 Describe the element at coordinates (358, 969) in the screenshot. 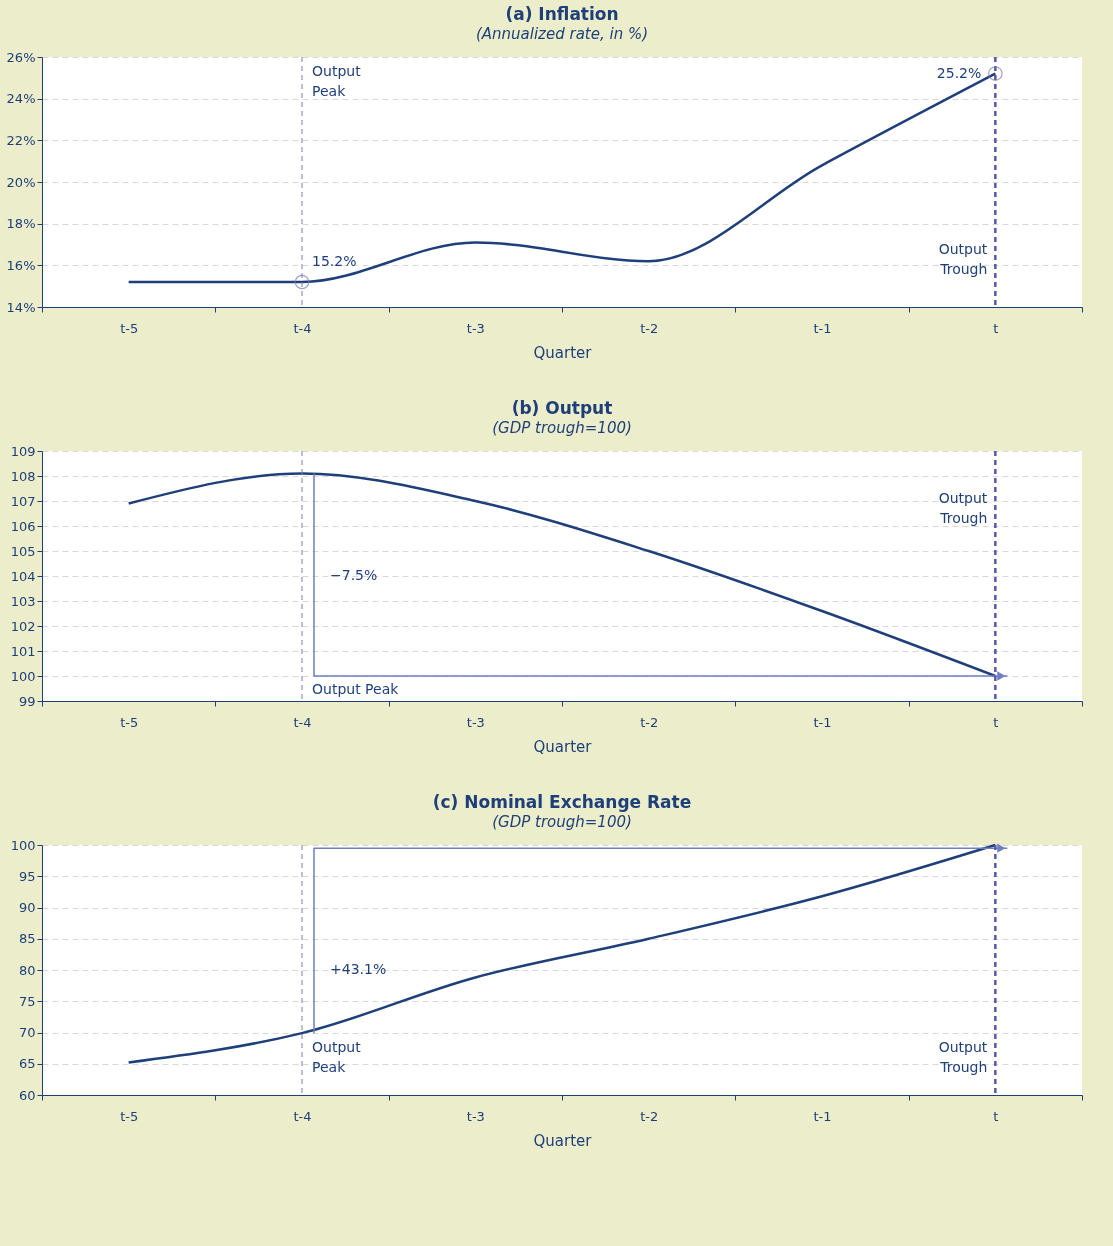

I see `annotation: +43.1%` at that location.